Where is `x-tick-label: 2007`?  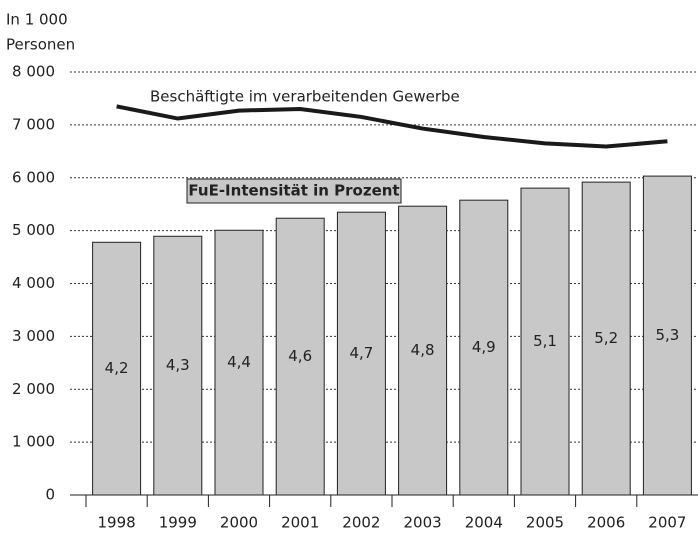
x-tick-label: 2007 is located at coordinates (667, 523).